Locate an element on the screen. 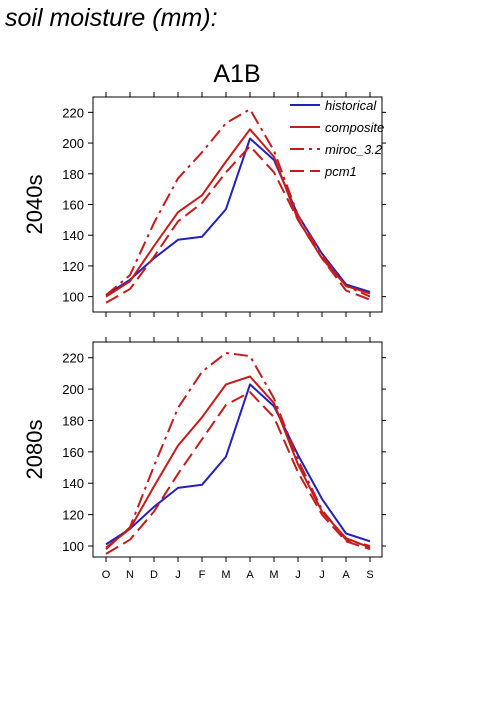 This screenshot has height=709, width=501. legend-label: composite is located at coordinates (354, 127).